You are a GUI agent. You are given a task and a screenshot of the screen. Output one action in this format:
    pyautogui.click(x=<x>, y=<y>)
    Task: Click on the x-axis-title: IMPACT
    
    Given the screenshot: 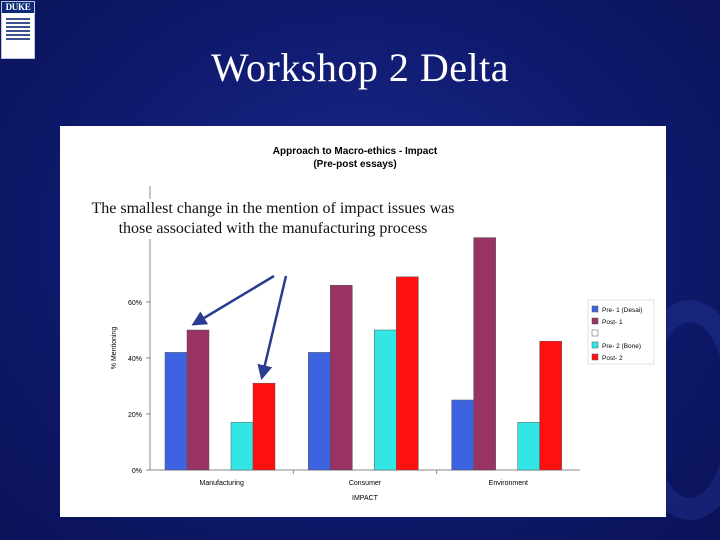 What is the action you would take?
    pyautogui.click(x=365, y=498)
    